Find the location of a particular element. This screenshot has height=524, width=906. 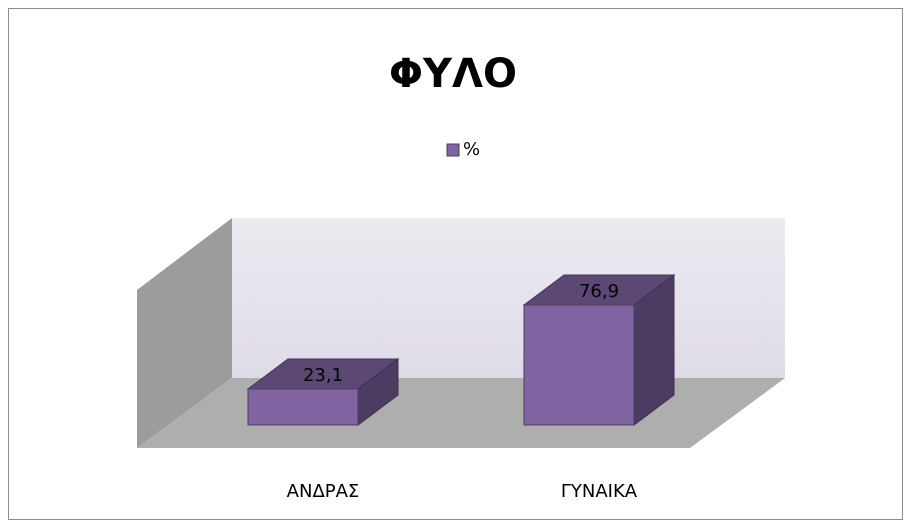

side-wall is located at coordinates (184, 333).